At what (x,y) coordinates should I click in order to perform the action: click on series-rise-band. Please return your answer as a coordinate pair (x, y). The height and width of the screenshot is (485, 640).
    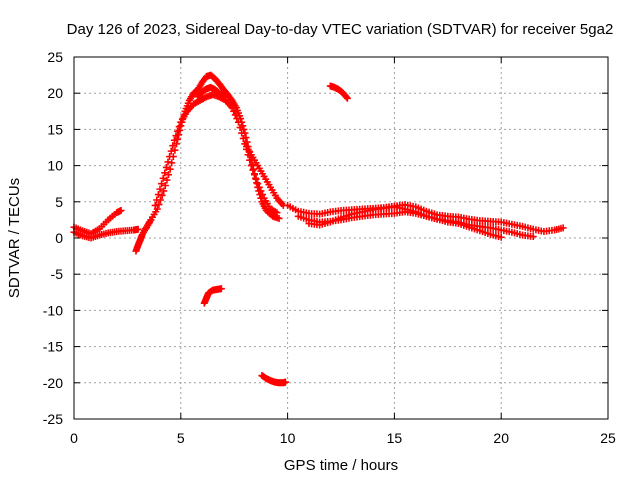
    Looking at the image, I should click on (211, 92).